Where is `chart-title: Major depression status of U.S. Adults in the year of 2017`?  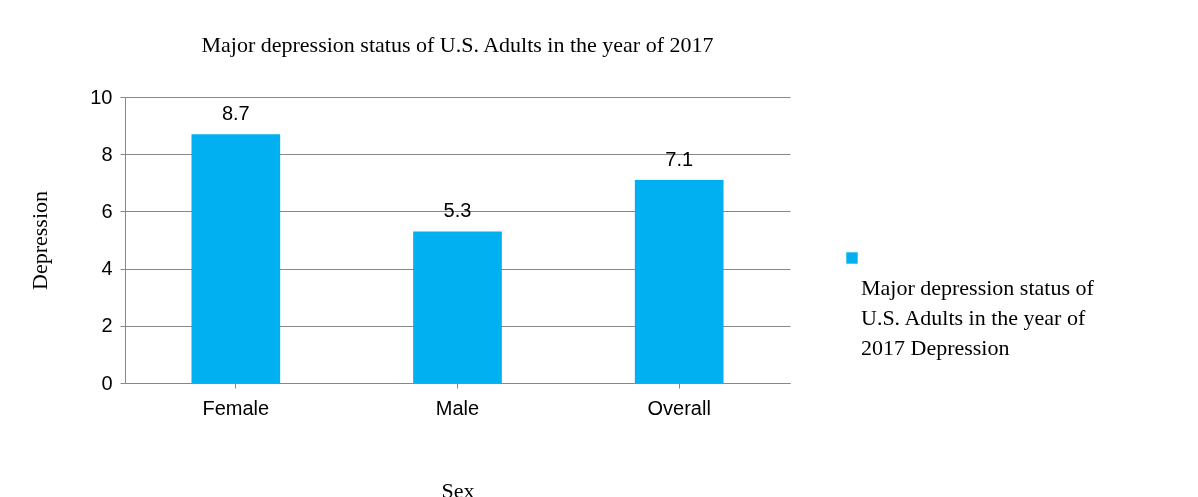
chart-title: Major depression status of U.S. Adults in the year of 2017 is located at coordinates (457, 44).